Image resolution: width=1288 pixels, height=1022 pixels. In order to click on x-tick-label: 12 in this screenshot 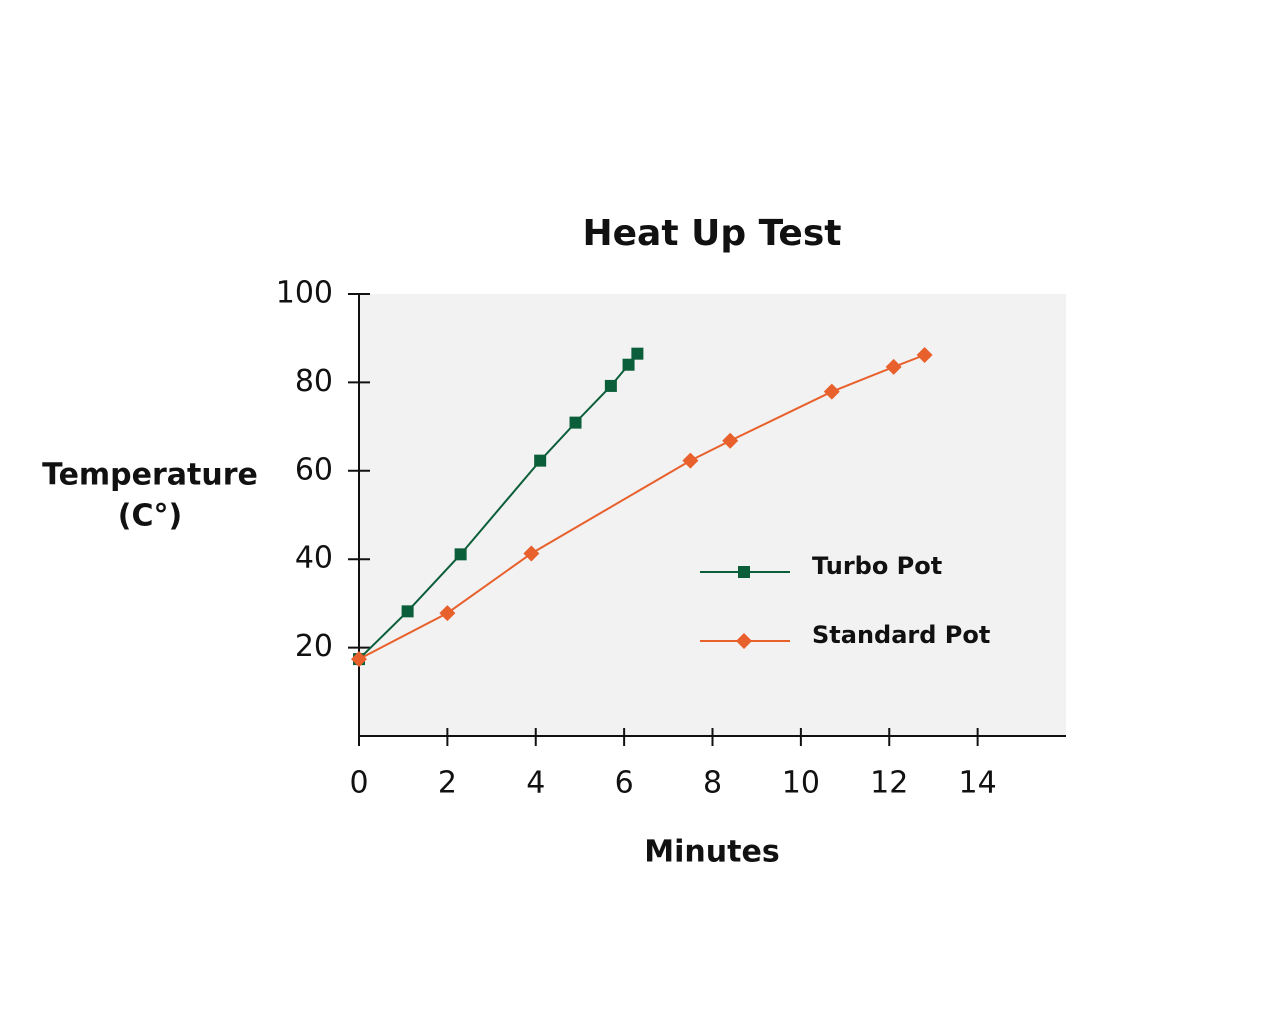, I will do `click(889, 783)`.